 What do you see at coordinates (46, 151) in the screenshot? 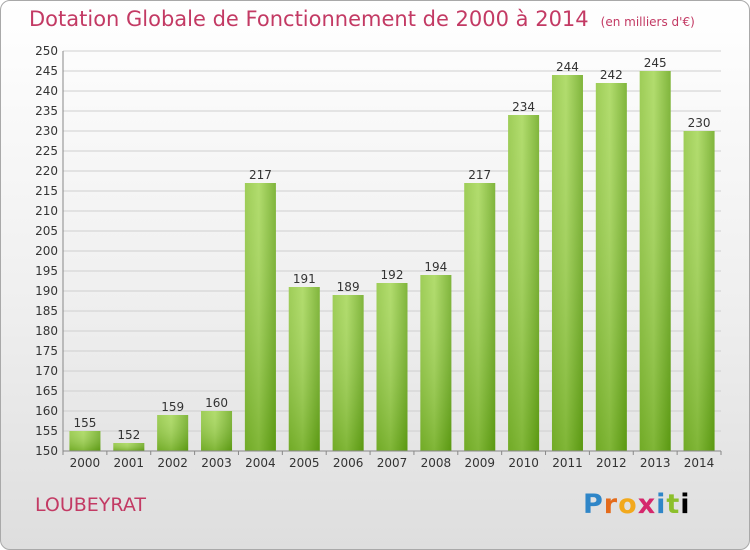
I see `y-tick-label: 225` at bounding box center [46, 151].